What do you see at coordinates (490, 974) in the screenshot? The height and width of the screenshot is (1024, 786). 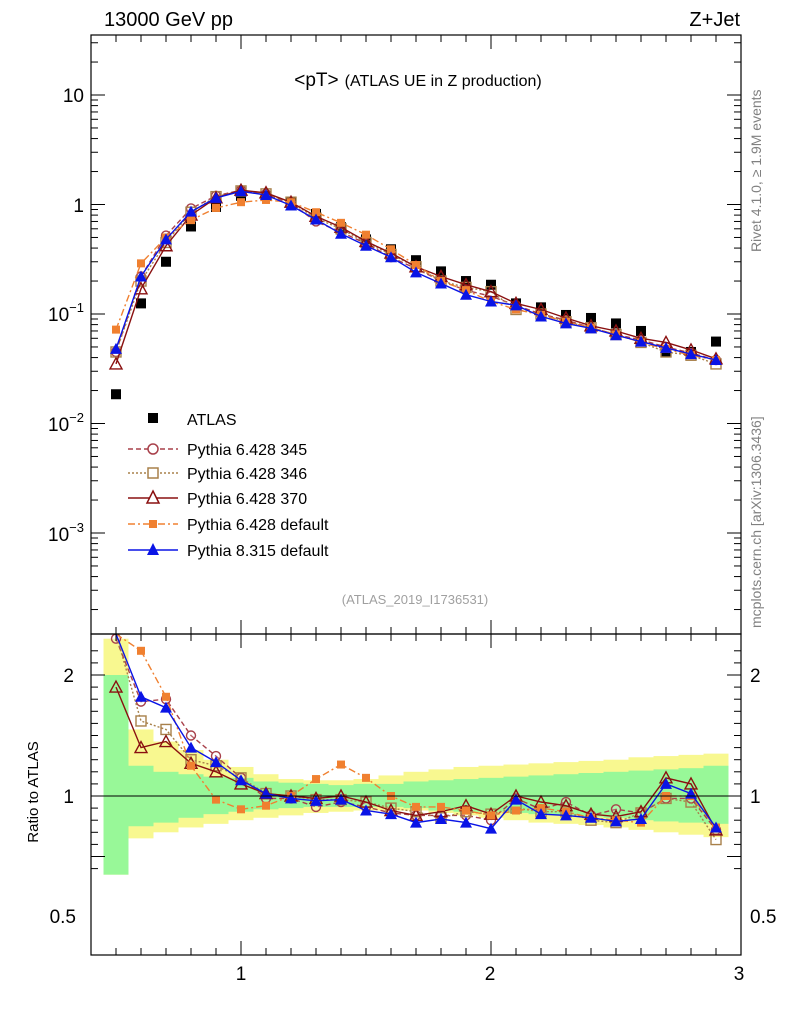 I see `xtick-label-2: 2` at bounding box center [490, 974].